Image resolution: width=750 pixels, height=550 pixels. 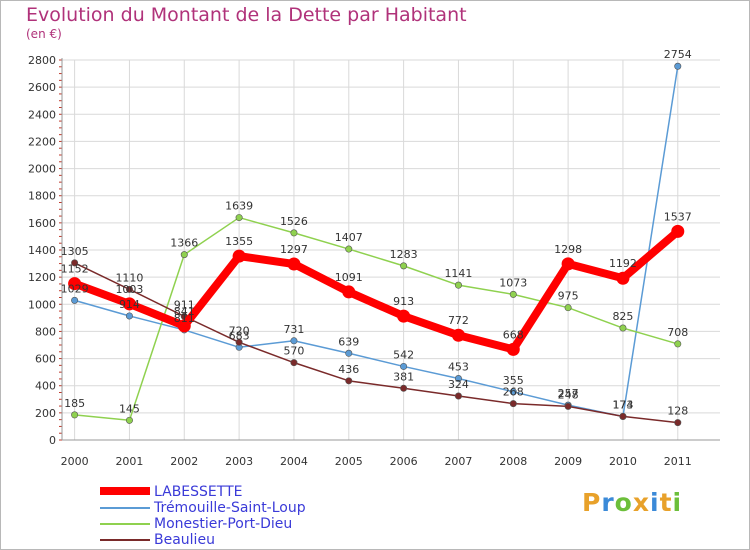 What do you see at coordinates (184, 311) in the screenshot?
I see `data-label-0: 841` at bounding box center [184, 311].